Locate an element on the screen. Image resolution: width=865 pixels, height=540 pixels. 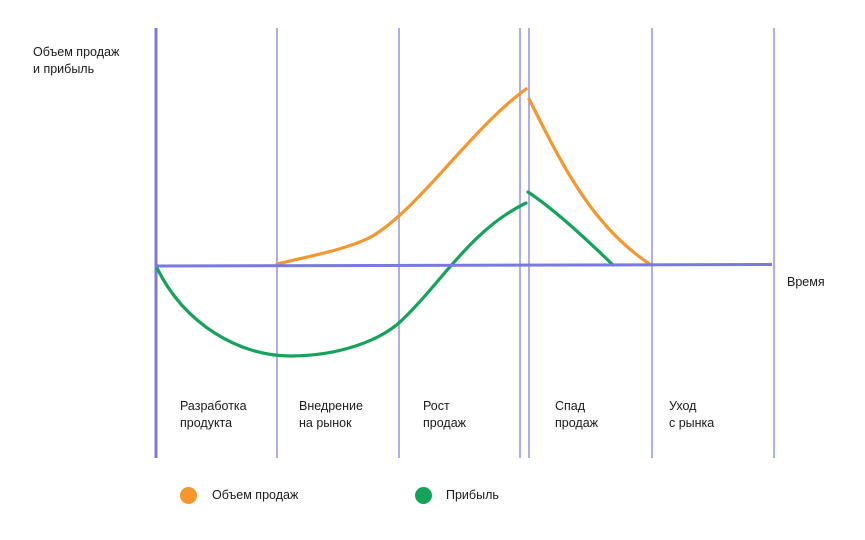
profit-curve is located at coordinates (341, 279).